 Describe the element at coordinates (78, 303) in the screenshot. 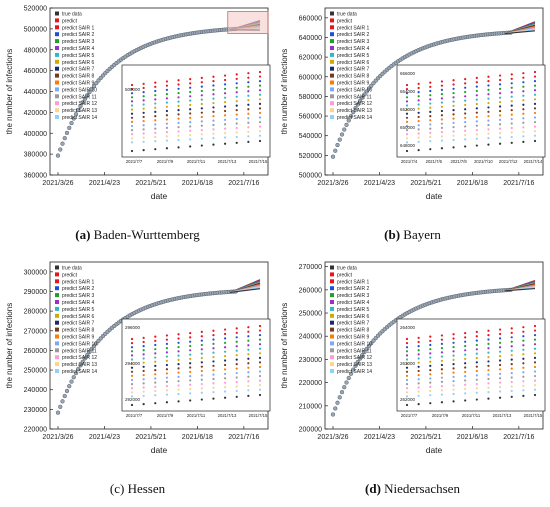

I see `legend-label: predict SAIR 4` at that location.